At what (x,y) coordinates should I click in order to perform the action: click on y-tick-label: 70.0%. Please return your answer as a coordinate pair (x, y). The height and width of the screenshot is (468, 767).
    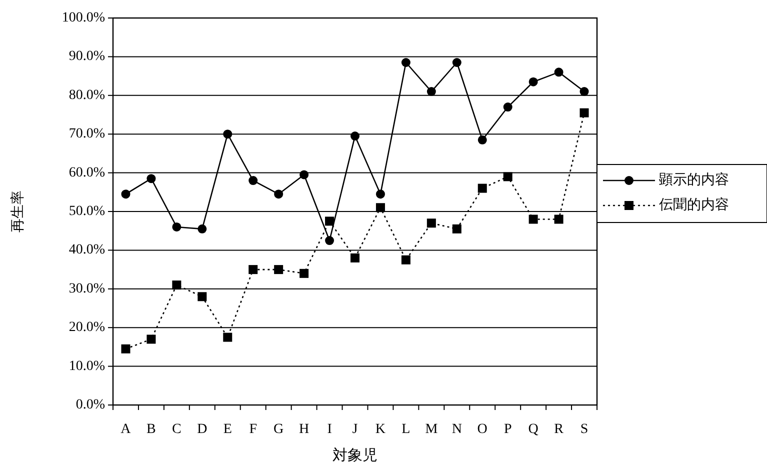
    Looking at the image, I should click on (87, 134).